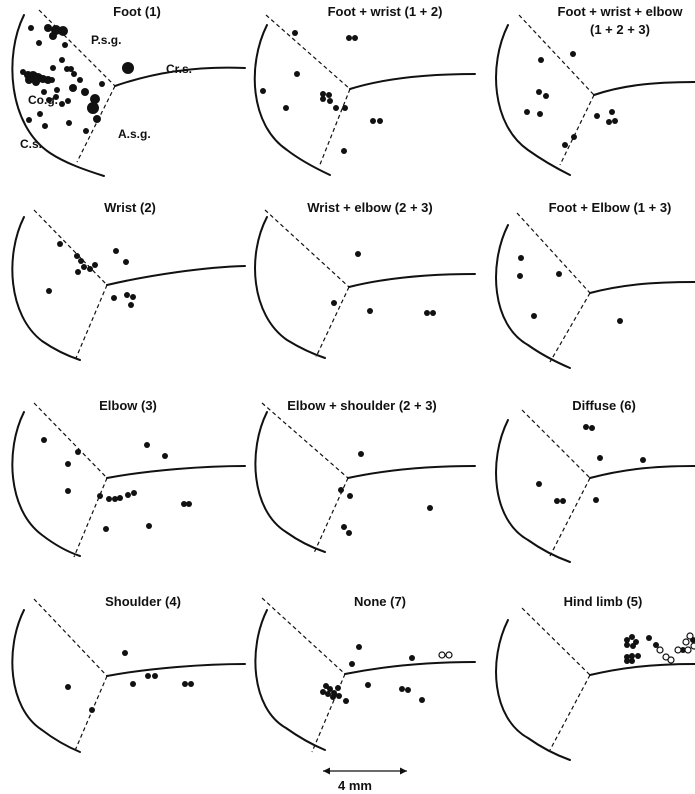  What do you see at coordinates (128, 478) in the screenshot?
I see `panel-elbow: Elbow (3)` at bounding box center [128, 478].